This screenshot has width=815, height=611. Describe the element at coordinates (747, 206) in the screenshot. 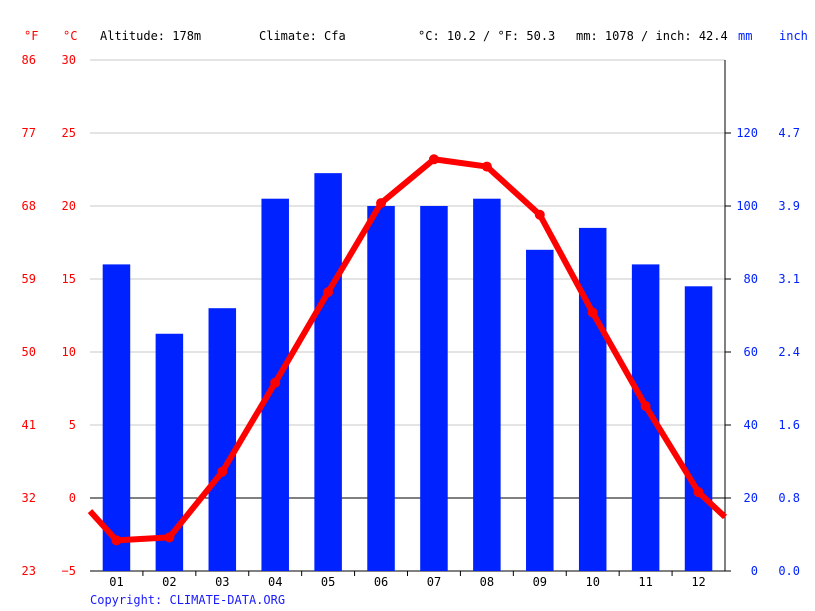

I see `mm-tick-label: 100` at that location.